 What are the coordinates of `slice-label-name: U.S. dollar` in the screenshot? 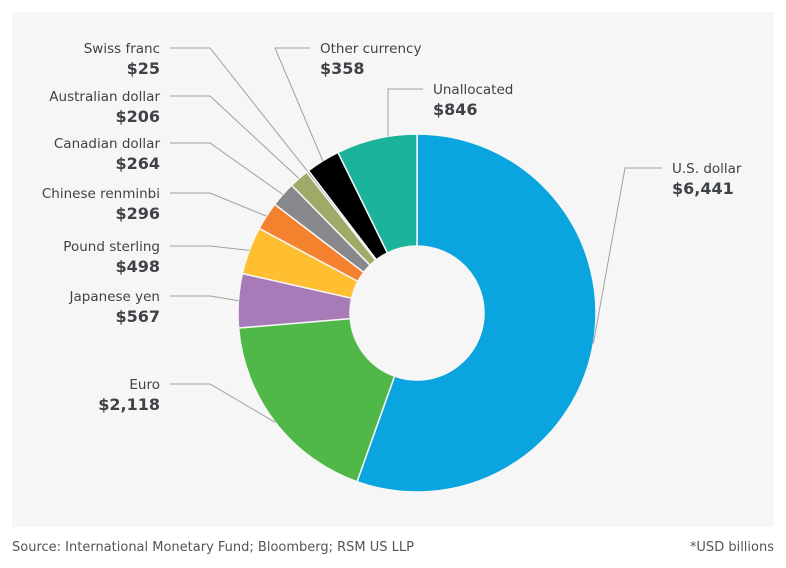 It's located at (707, 169).